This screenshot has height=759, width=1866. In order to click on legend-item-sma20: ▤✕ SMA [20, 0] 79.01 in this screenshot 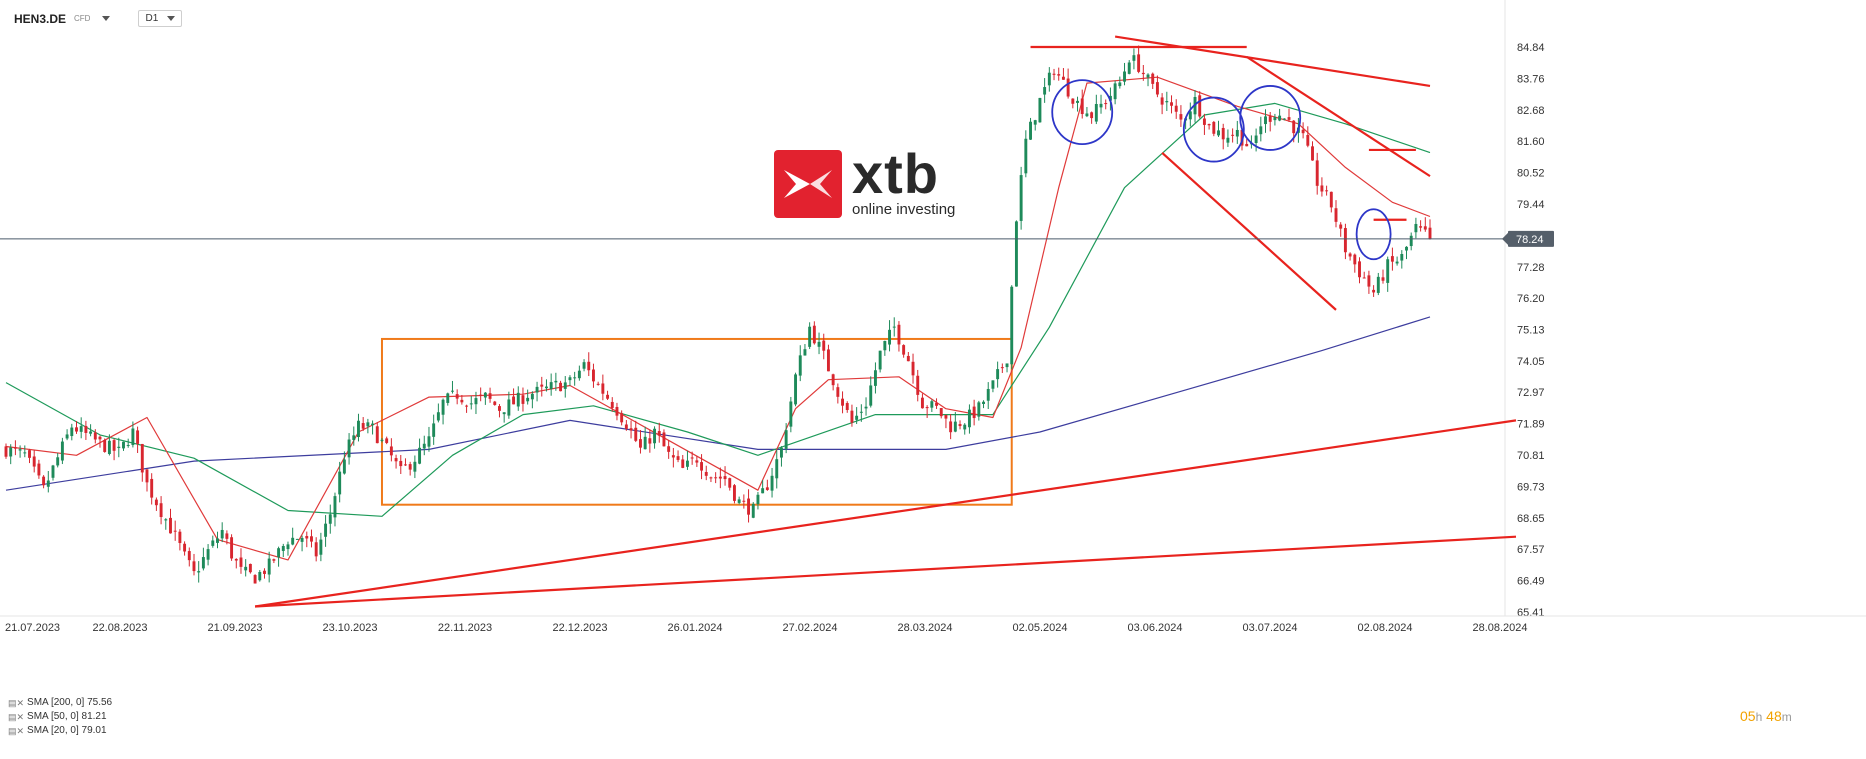, I will do `click(60, 731)`.